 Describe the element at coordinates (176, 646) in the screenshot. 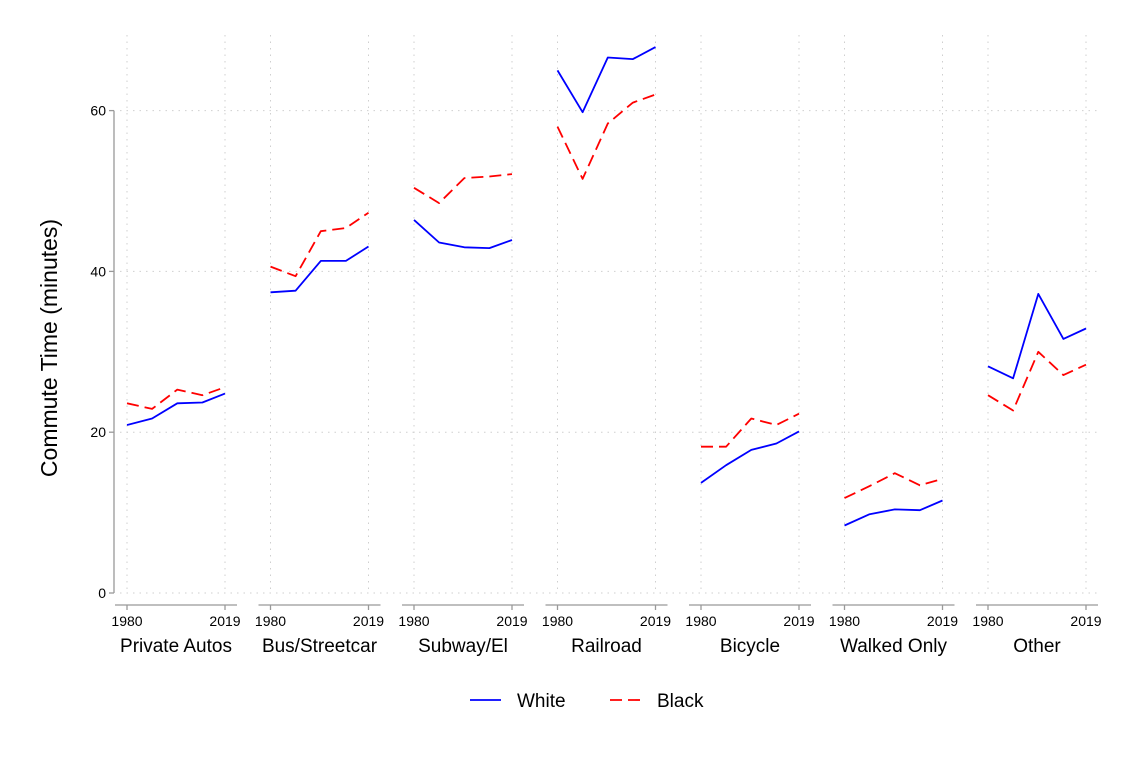

I see `panel-label: Private Autos` at that location.